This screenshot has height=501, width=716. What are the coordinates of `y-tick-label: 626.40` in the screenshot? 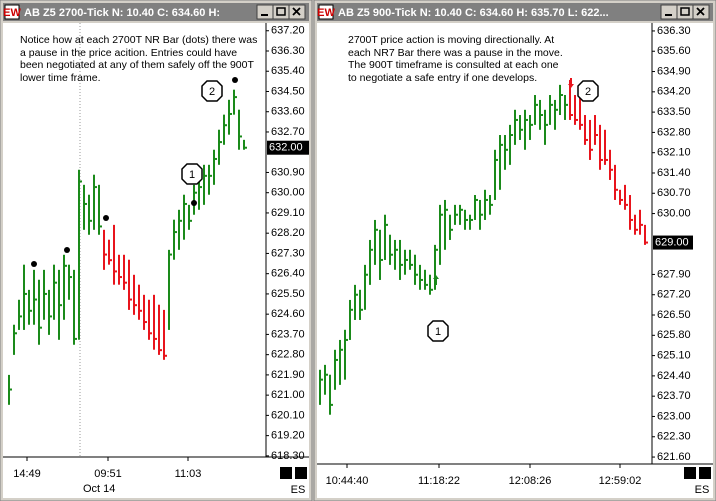 It's located at (288, 274).